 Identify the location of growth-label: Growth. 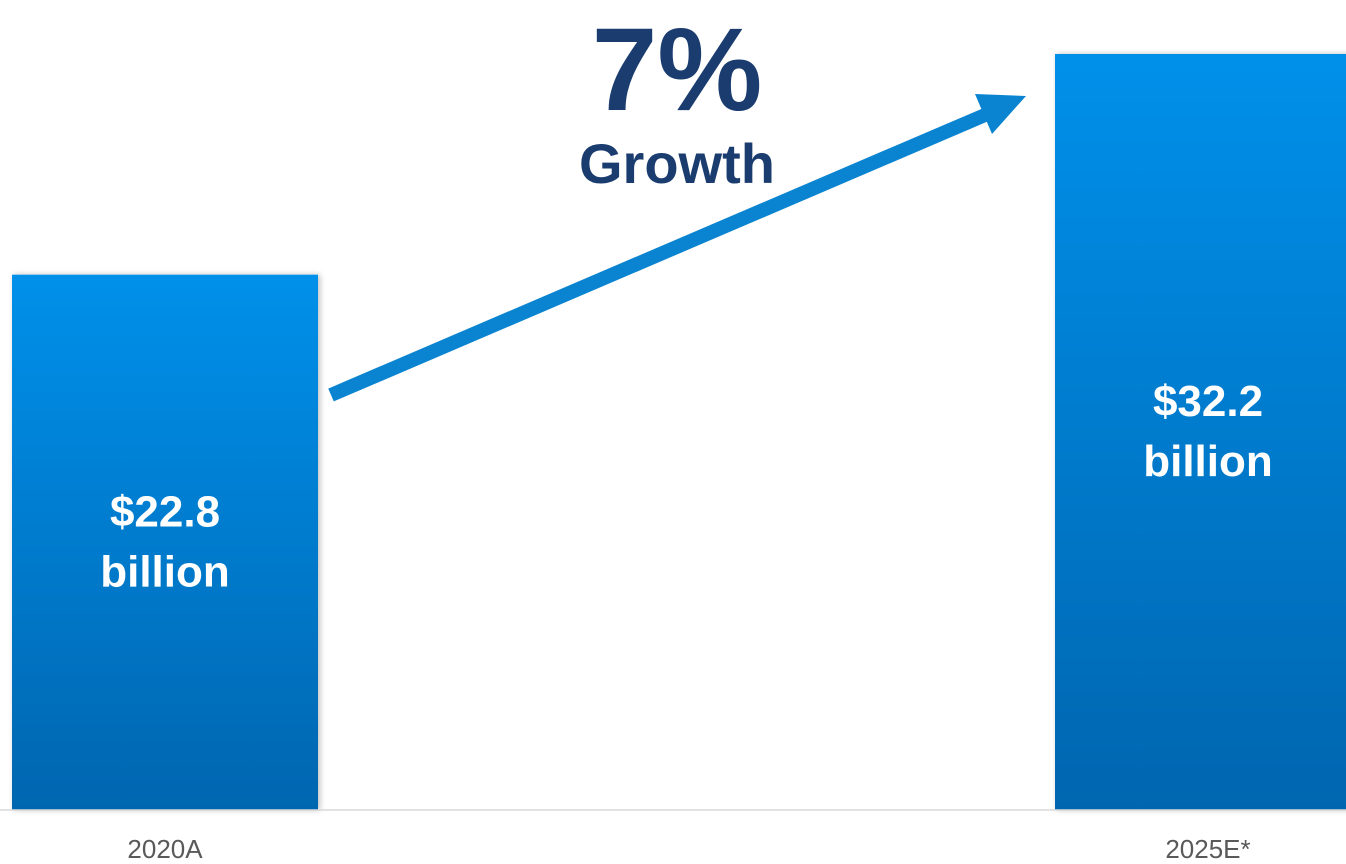
(677, 163).